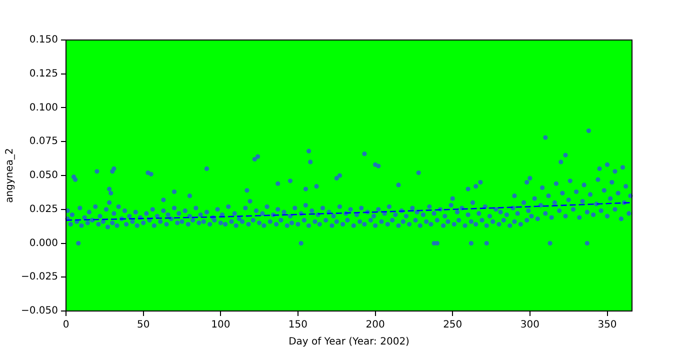 The image size is (700, 350). What do you see at coordinates (66, 325) in the screenshot?
I see `x-tick-label: 0` at bounding box center [66, 325].